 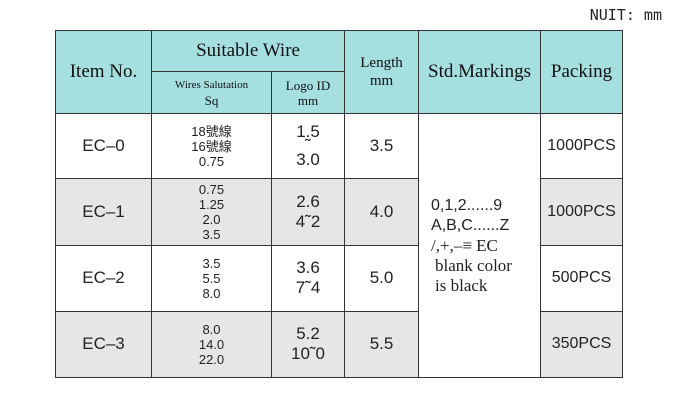 I want to click on wire-sq-cell: 0.75 1.25 2.0 3.5, so click(x=211, y=212).